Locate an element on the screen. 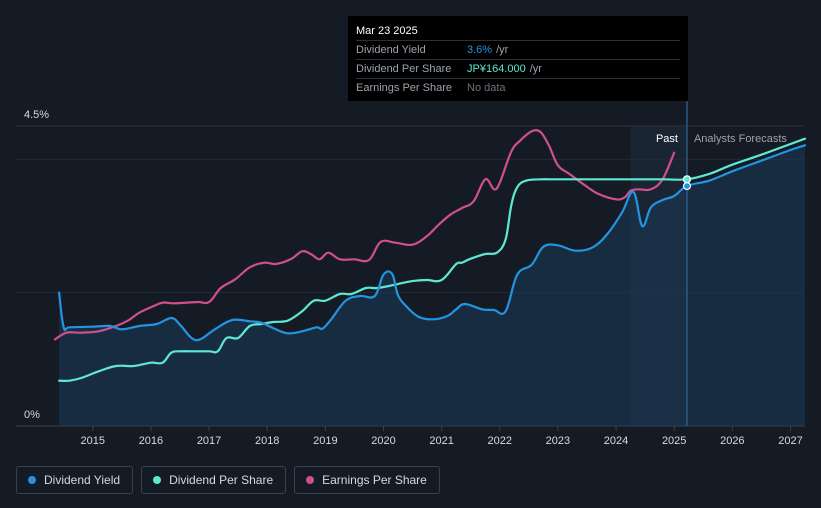 This screenshot has height=508, width=821. x-tick-label: 2017 is located at coordinates (209, 441).